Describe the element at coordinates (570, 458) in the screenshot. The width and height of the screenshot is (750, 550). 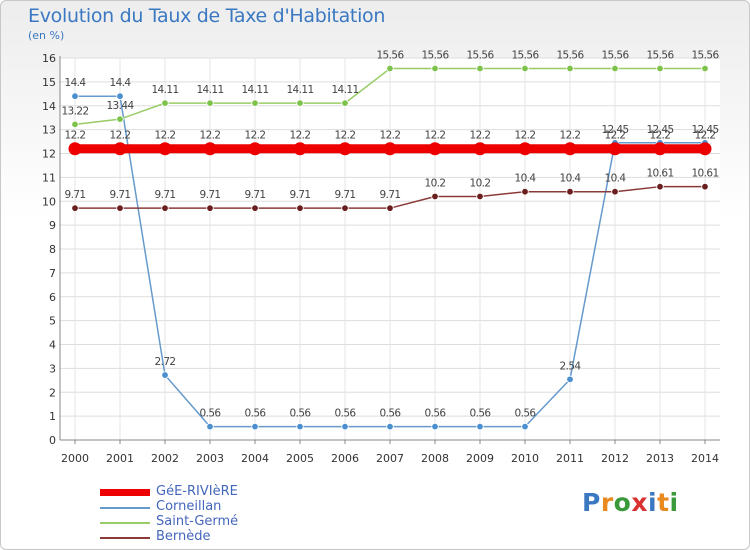
I see `x-tick-label: 2011` at that location.